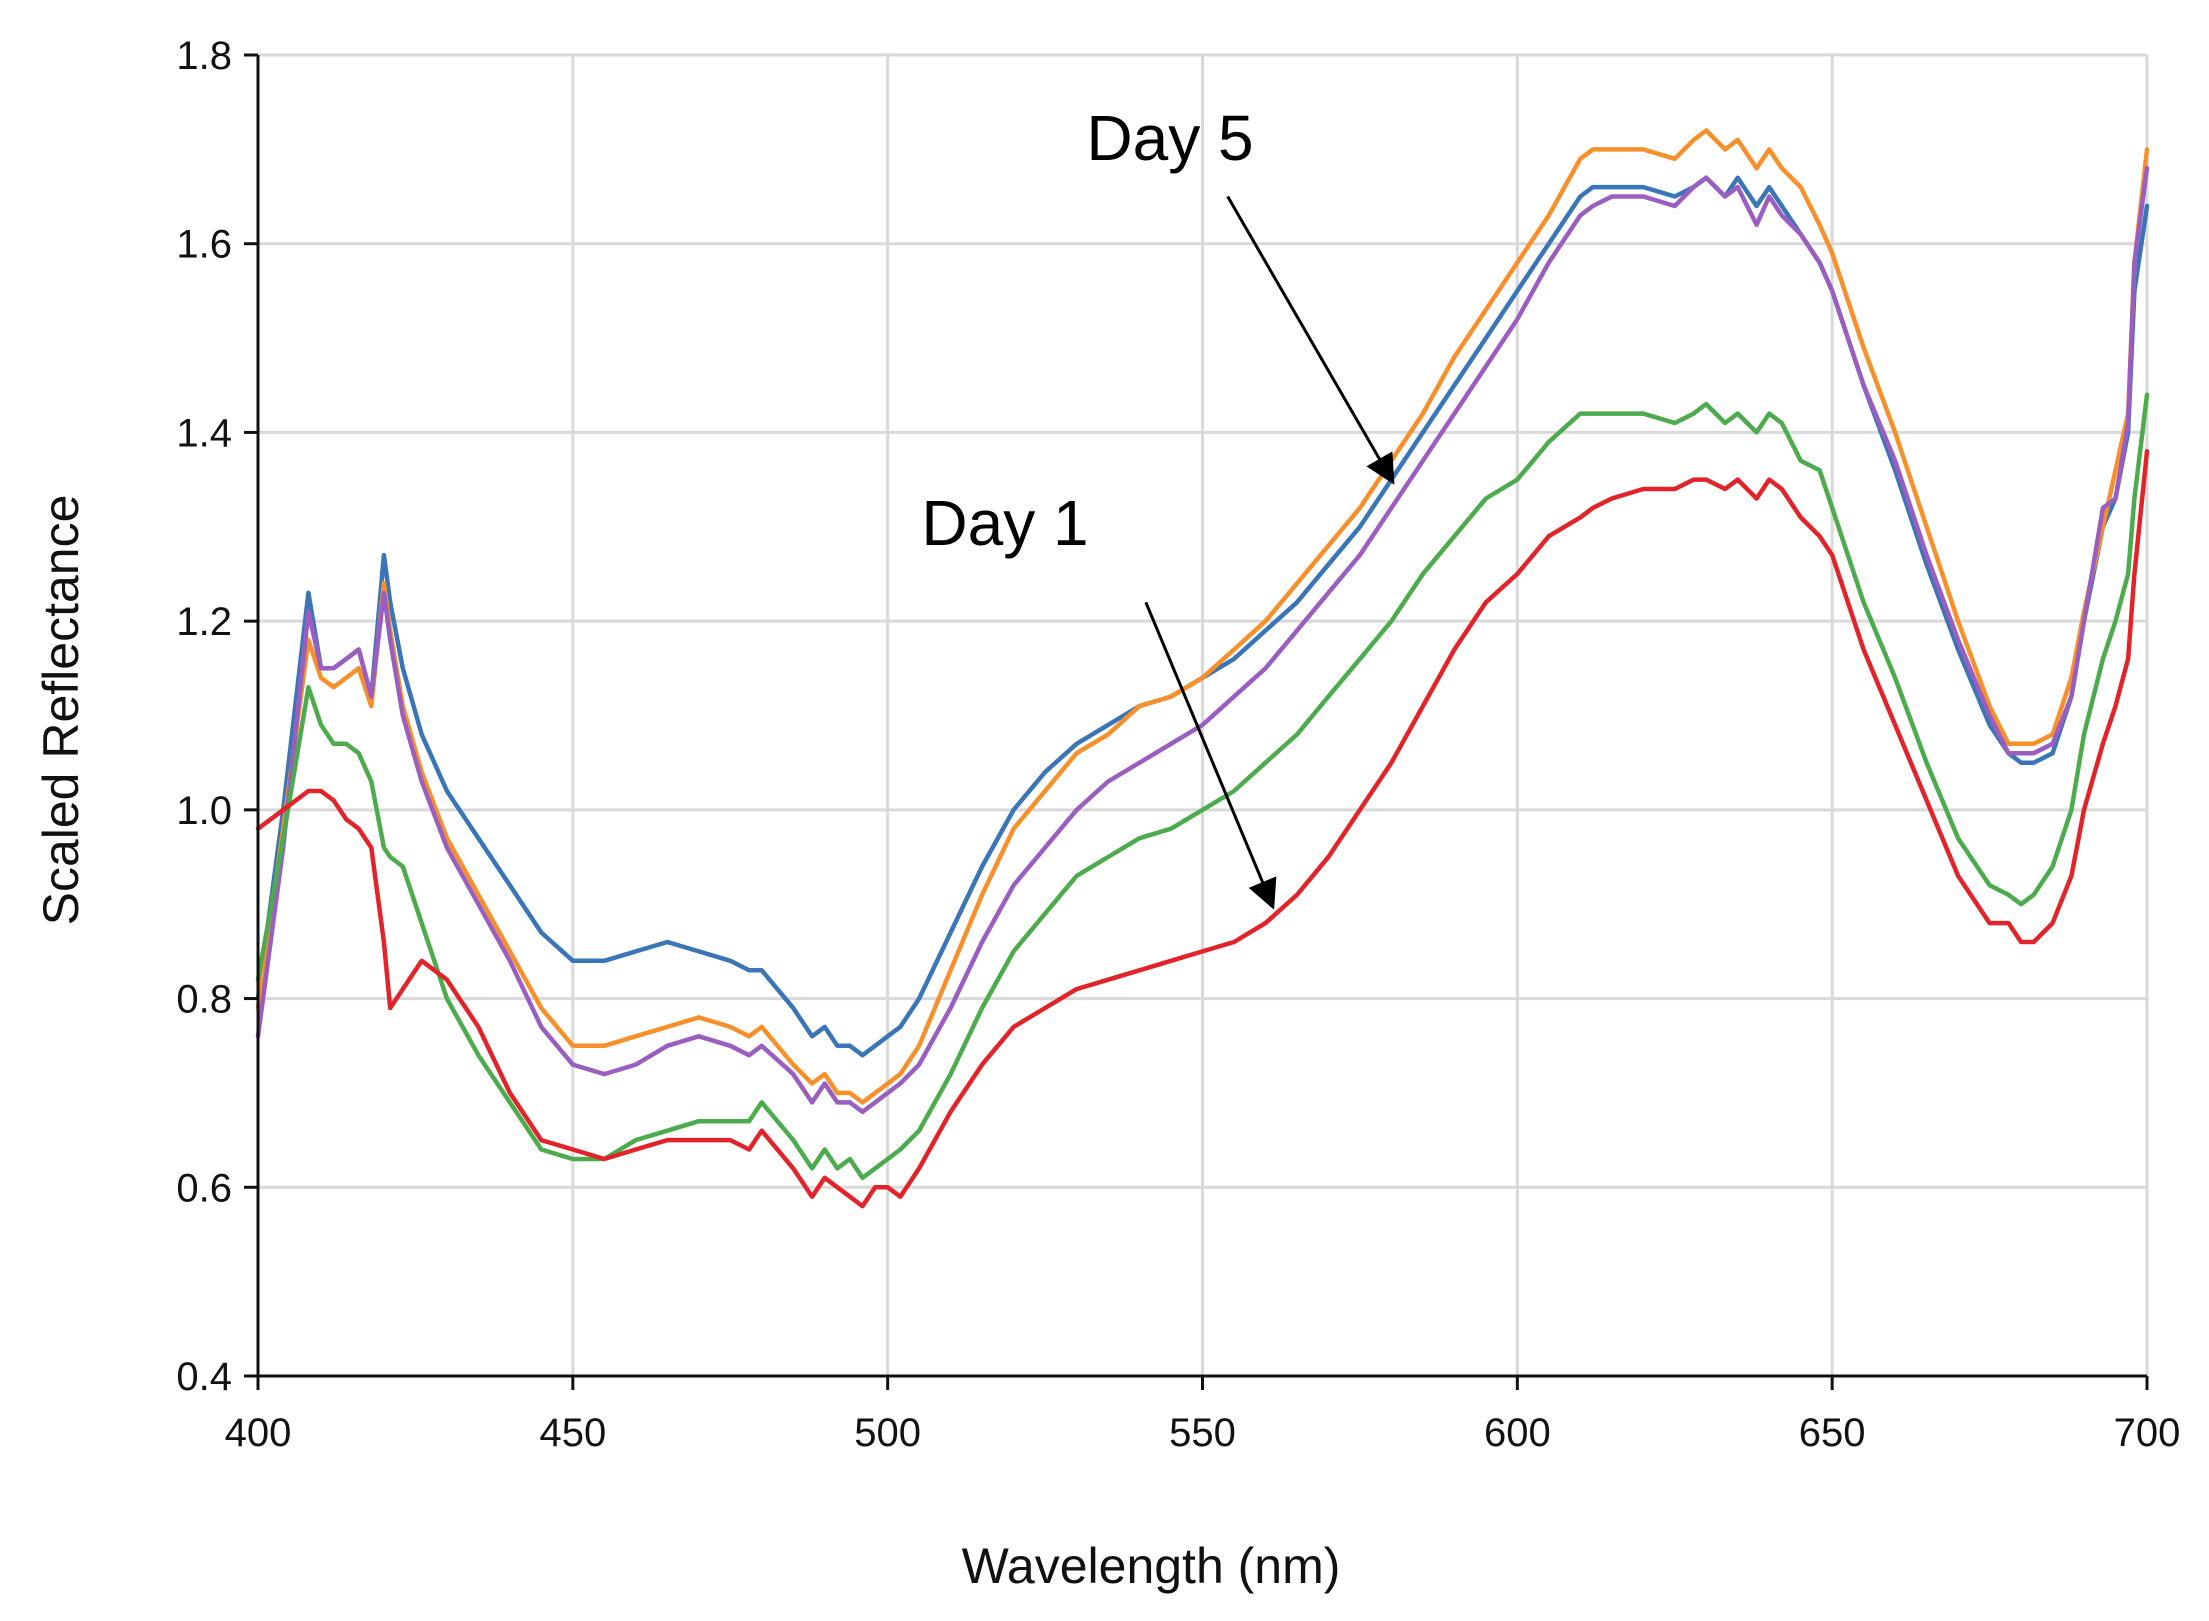 The width and height of the screenshot is (2209, 1621). What do you see at coordinates (204, 1188) in the screenshot?
I see `y-tick-label: 0.6` at bounding box center [204, 1188].